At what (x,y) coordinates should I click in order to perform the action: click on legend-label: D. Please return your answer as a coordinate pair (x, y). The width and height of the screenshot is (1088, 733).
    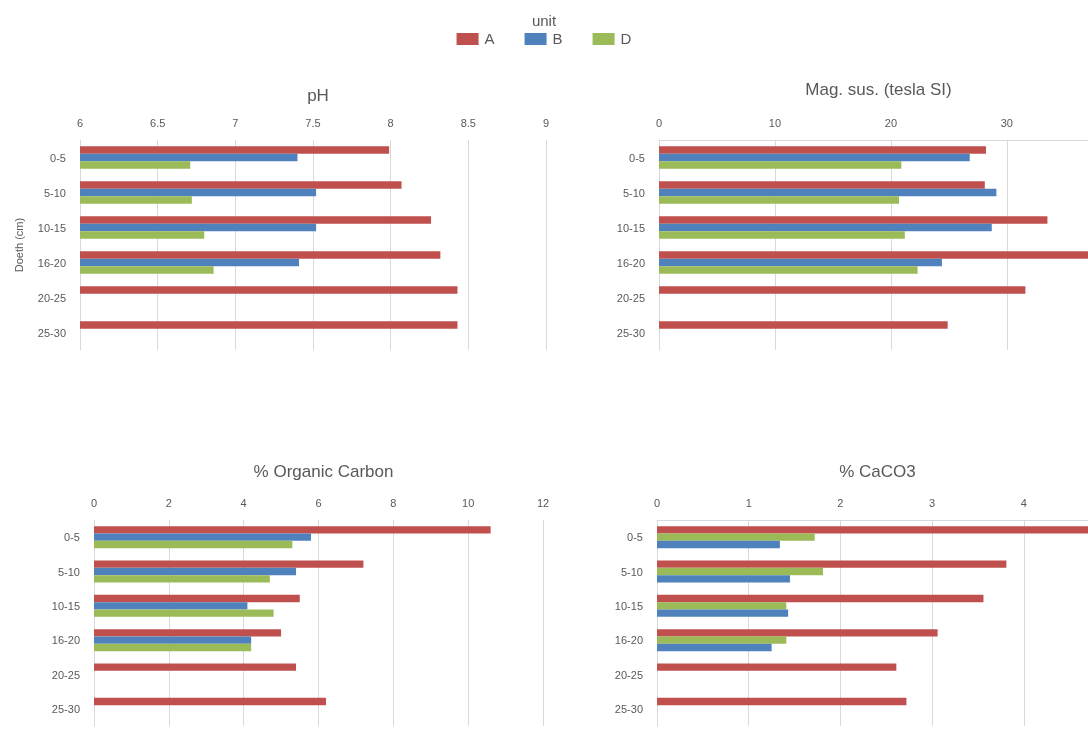
    Looking at the image, I should click on (626, 38).